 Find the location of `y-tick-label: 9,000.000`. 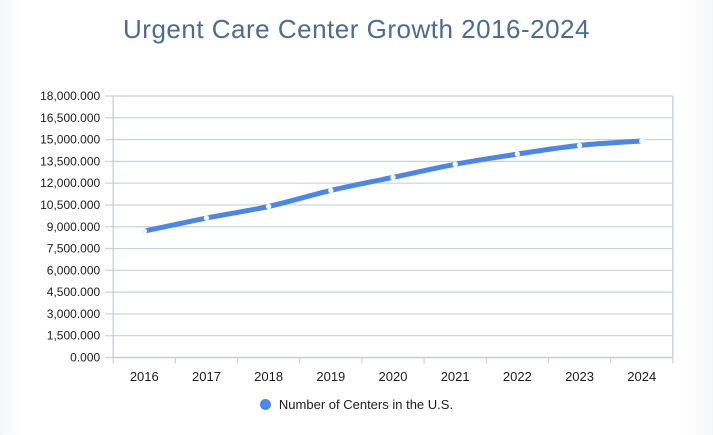

y-tick-label: 9,000.000 is located at coordinates (74, 227).